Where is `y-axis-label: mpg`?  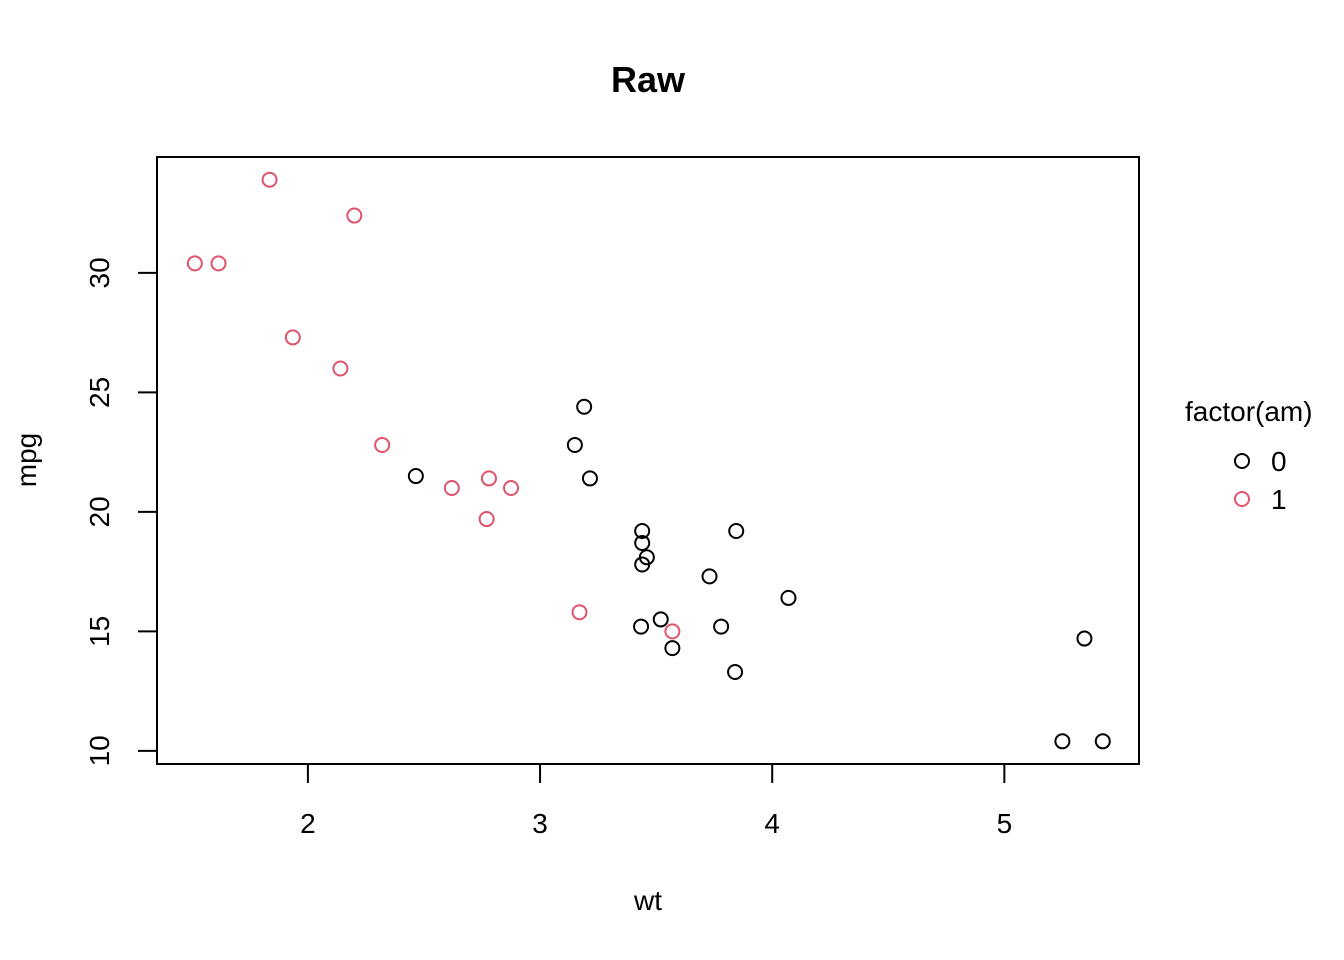
y-axis-label: mpg is located at coordinates (26, 460).